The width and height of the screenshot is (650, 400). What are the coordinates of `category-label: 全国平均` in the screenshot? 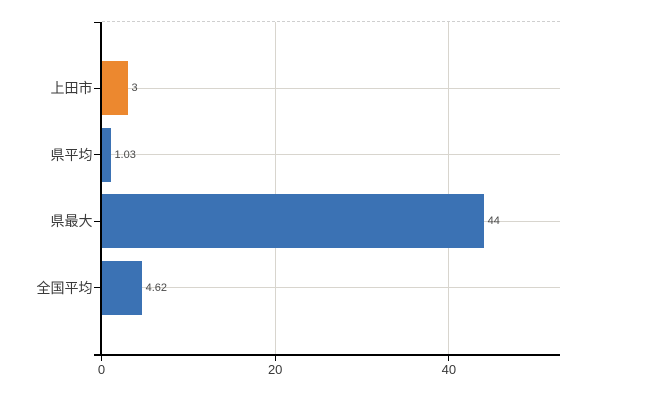 It's located at (64, 287).